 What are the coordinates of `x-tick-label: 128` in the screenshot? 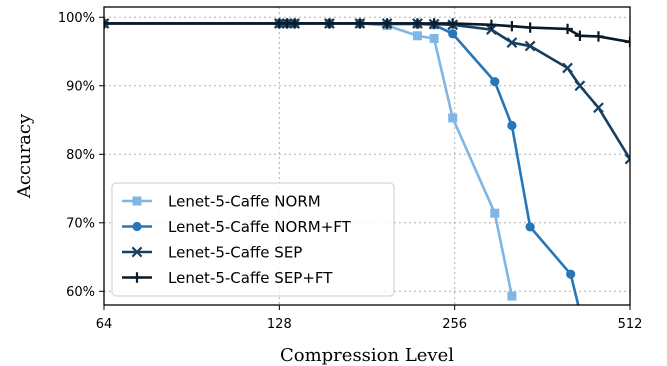 It's located at (279, 324).